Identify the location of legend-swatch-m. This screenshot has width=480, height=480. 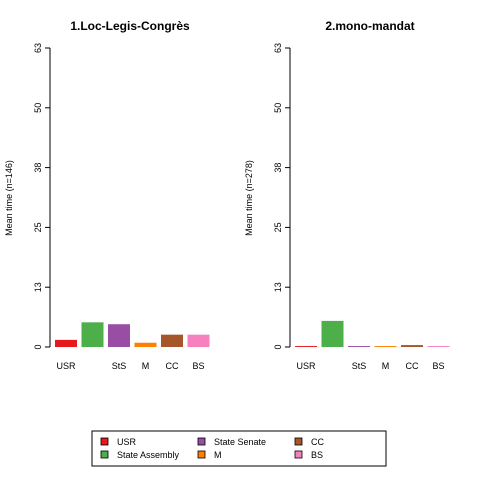
(201, 454).